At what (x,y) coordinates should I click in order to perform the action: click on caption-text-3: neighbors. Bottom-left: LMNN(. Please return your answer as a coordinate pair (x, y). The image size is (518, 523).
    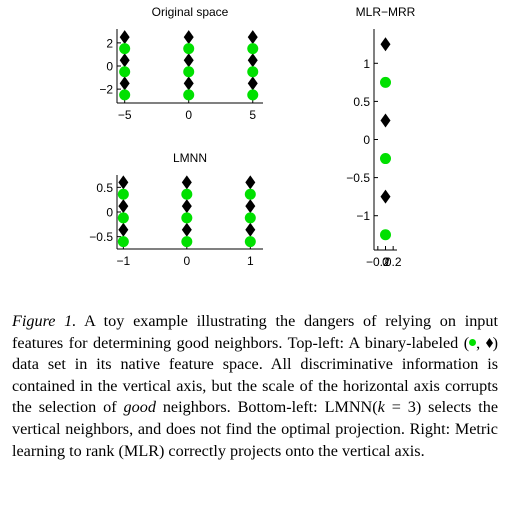
    Looking at the image, I should click on (266, 407).